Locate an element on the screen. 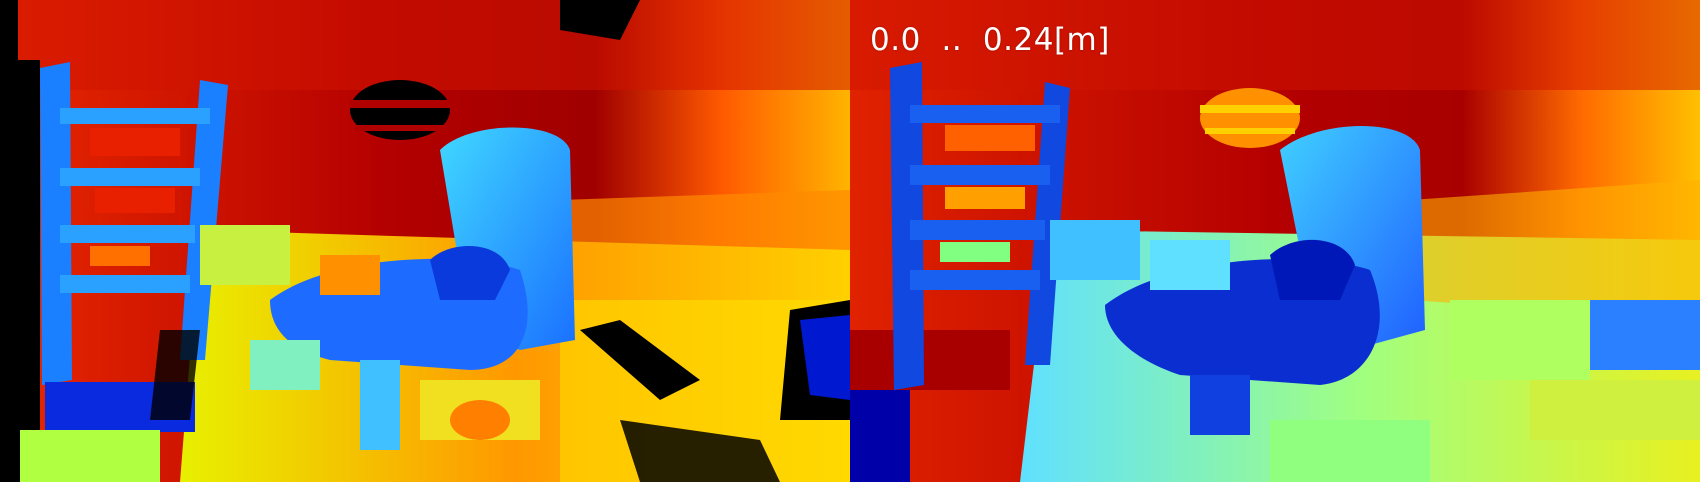 This screenshot has width=1700, height=482. depth-range-label: 0.0 .. 0.24[m] is located at coordinates (990, 40).